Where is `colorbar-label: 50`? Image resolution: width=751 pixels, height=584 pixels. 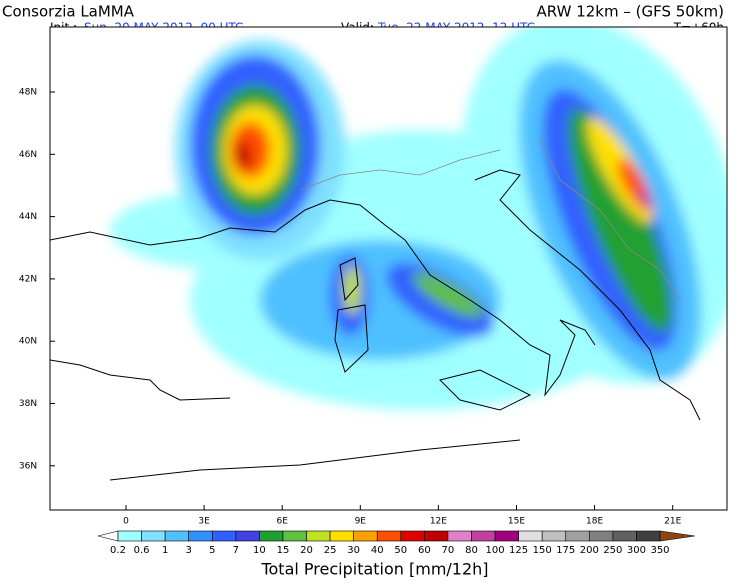 colorbar-label: 50 is located at coordinates (400, 550).